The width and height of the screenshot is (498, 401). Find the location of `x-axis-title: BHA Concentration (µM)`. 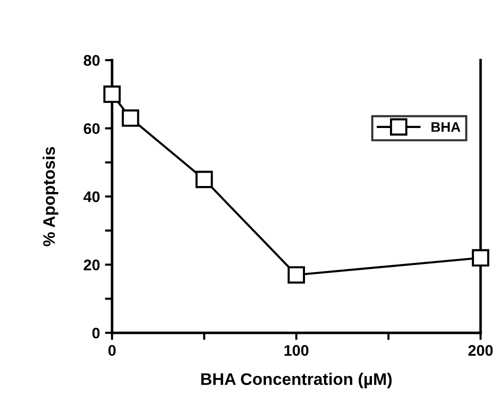

x-axis-title: BHA Concentration (µM) is located at coordinates (296, 380).